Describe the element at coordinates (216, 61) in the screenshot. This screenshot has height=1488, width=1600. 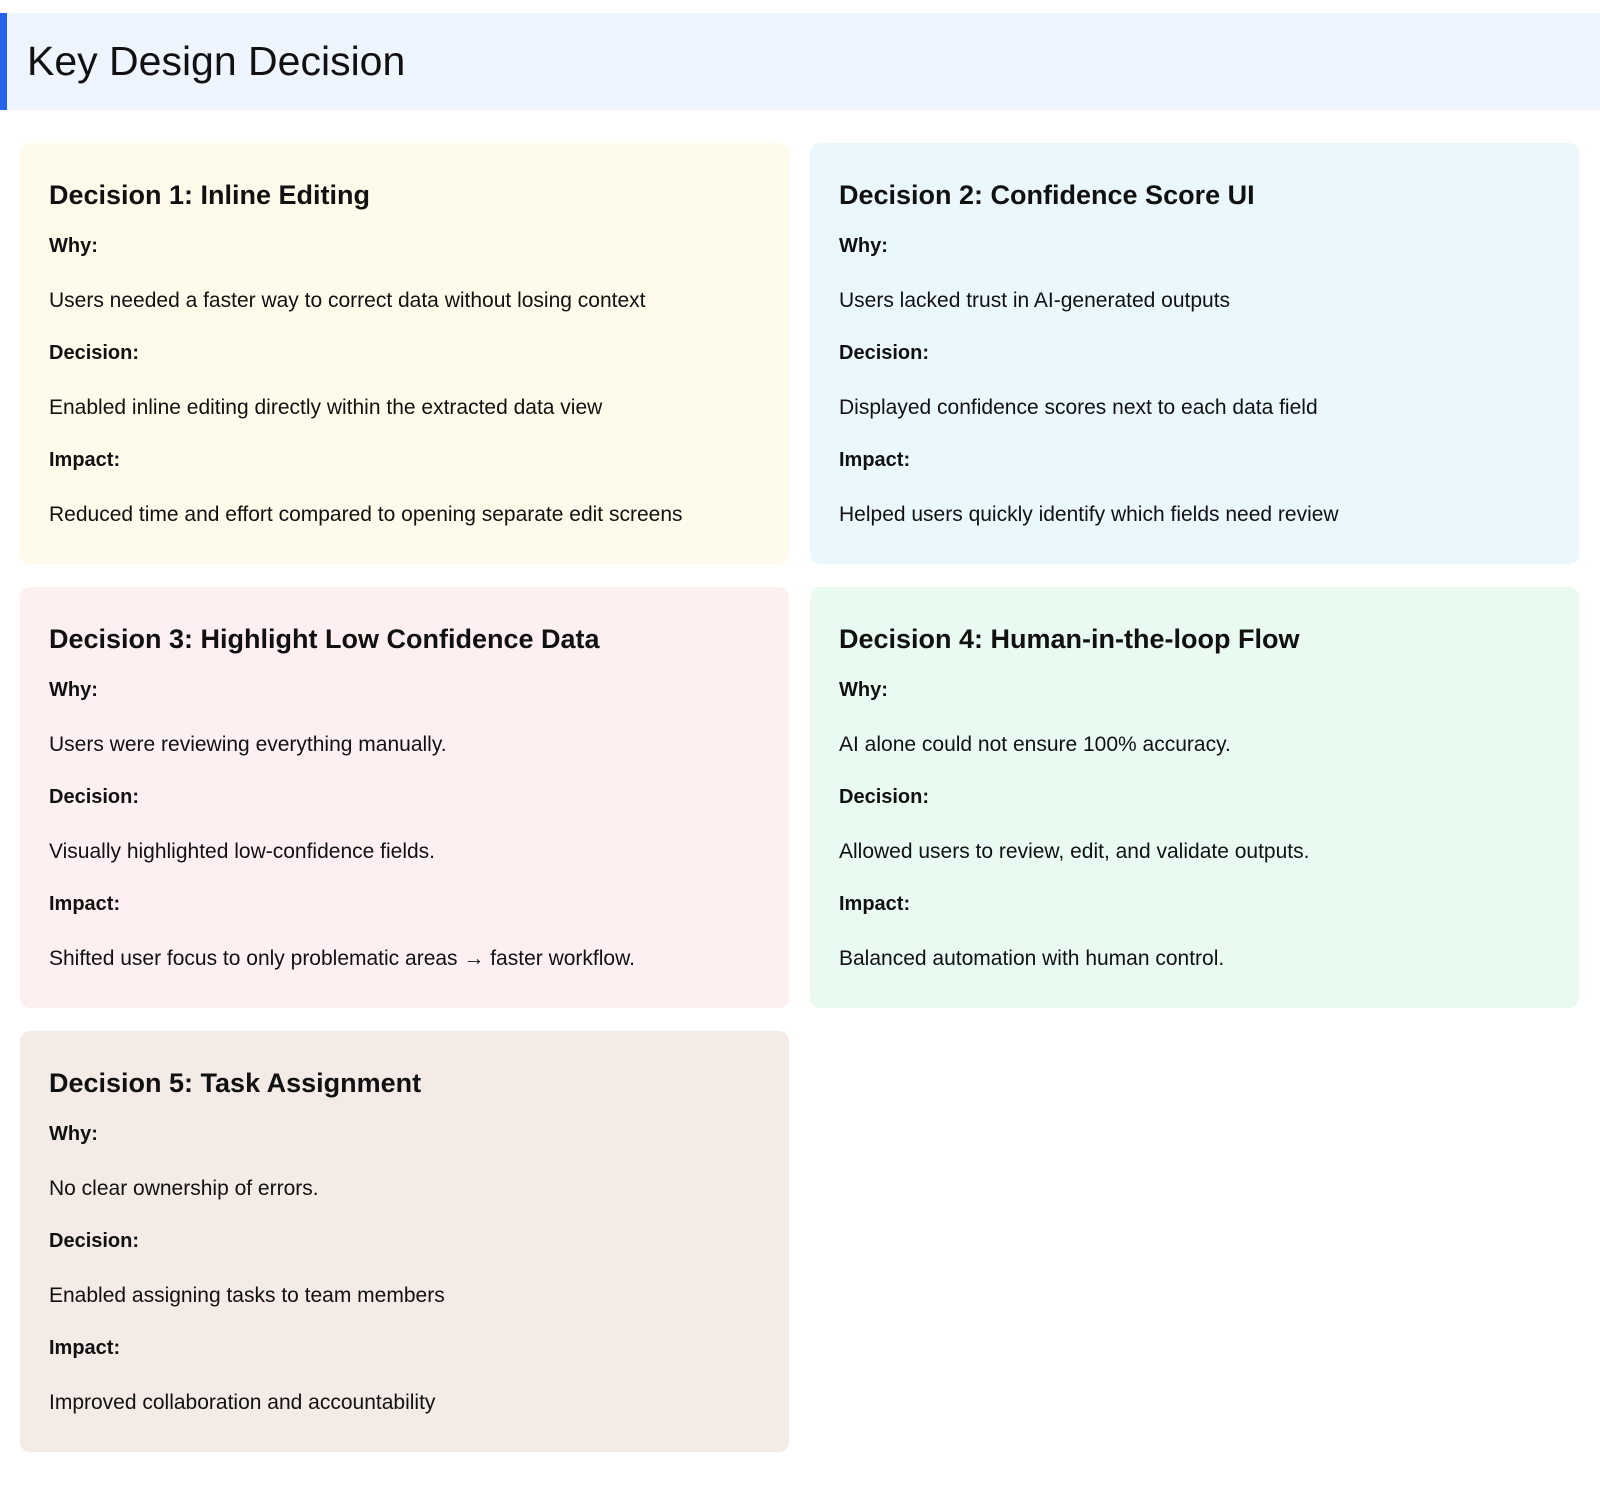
I see `page-title: Key Design Decision` at that location.